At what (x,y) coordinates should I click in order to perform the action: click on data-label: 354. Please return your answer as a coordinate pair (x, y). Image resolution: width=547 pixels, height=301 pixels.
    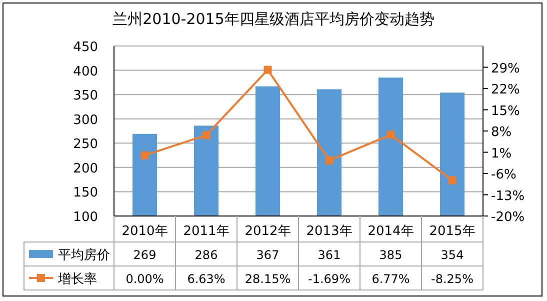
    Looking at the image, I should click on (452, 255).